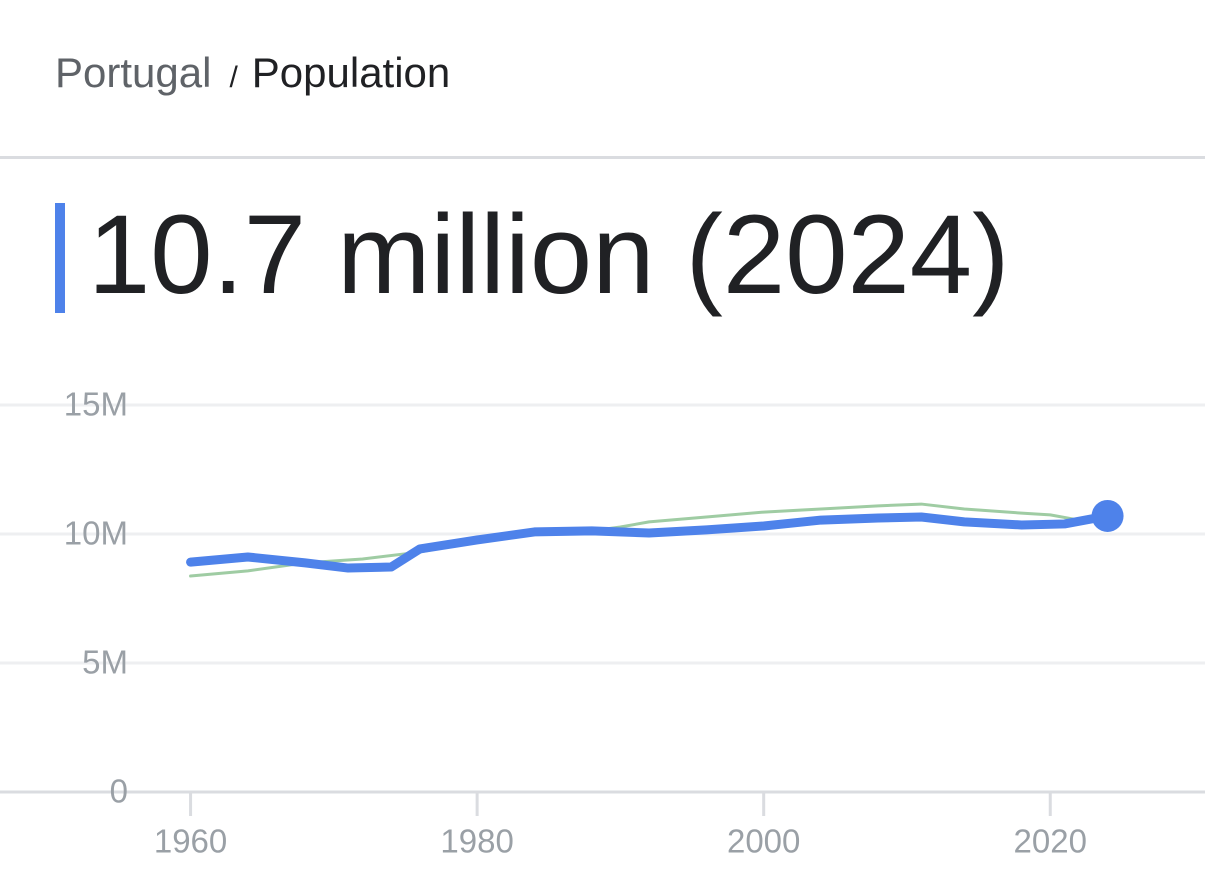  Describe the element at coordinates (133, 72) in the screenshot. I see `breadcrumb-parent: Portugal` at that location.